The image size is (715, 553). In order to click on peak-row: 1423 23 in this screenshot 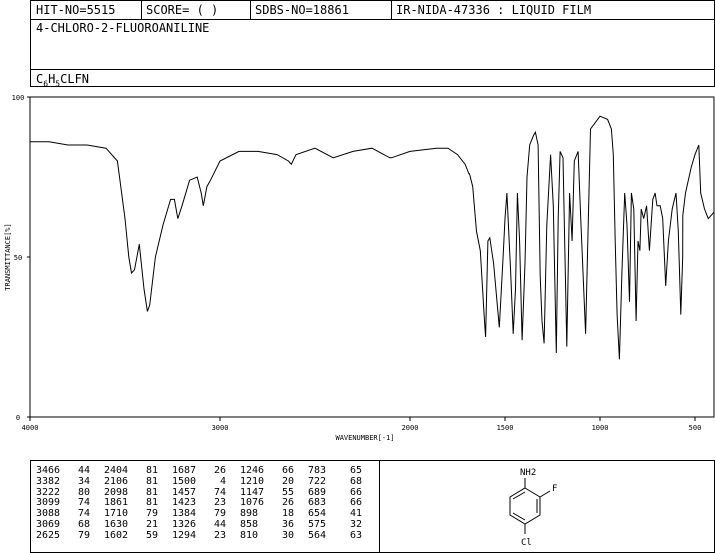, I will do `click(199, 503)`.